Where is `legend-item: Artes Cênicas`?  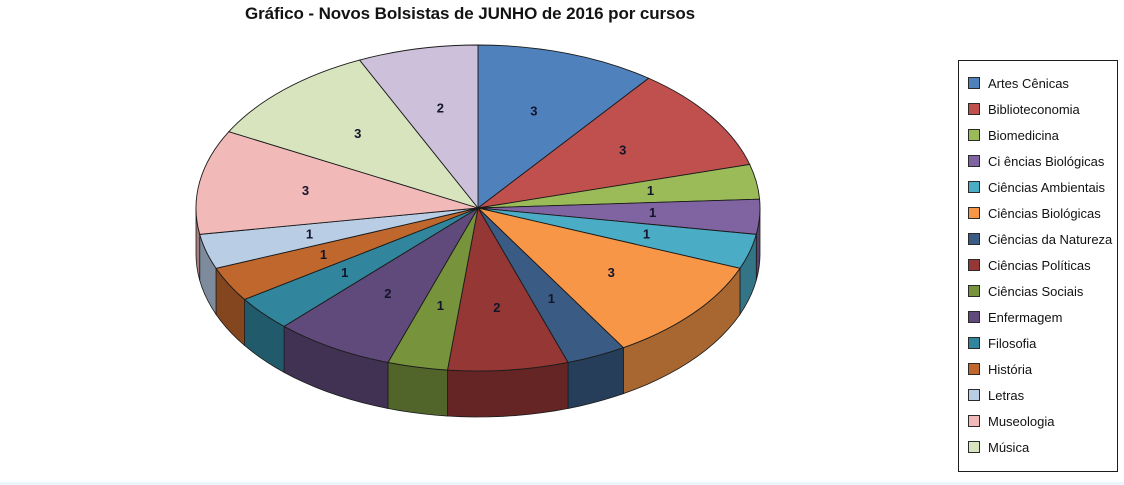 legend-item: Artes Cênicas is located at coordinates (1038, 83).